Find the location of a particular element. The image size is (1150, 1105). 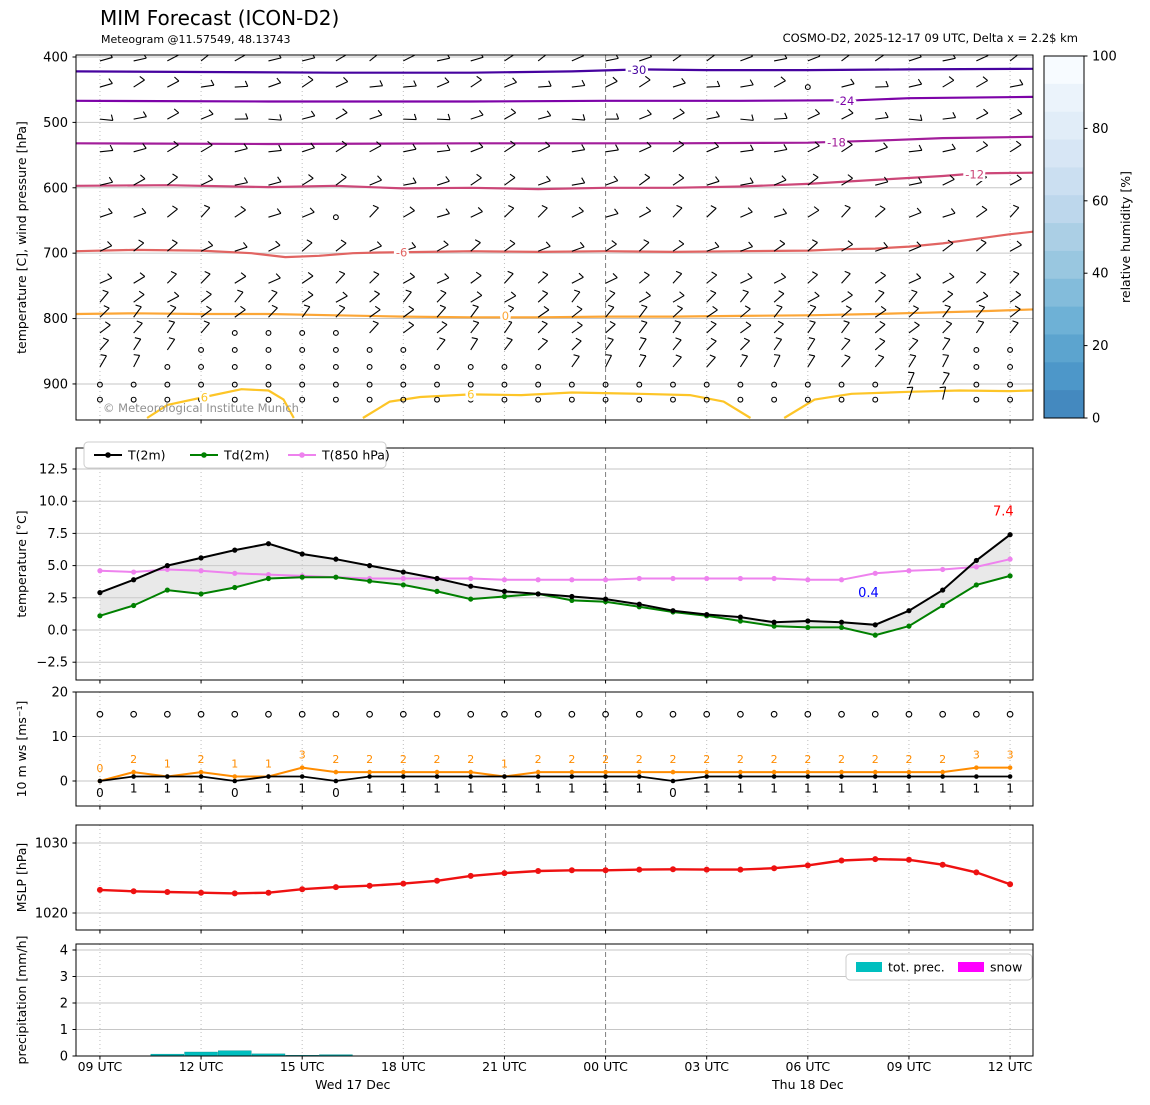

isotherm-label--24: -24 is located at coordinates (845, 101).